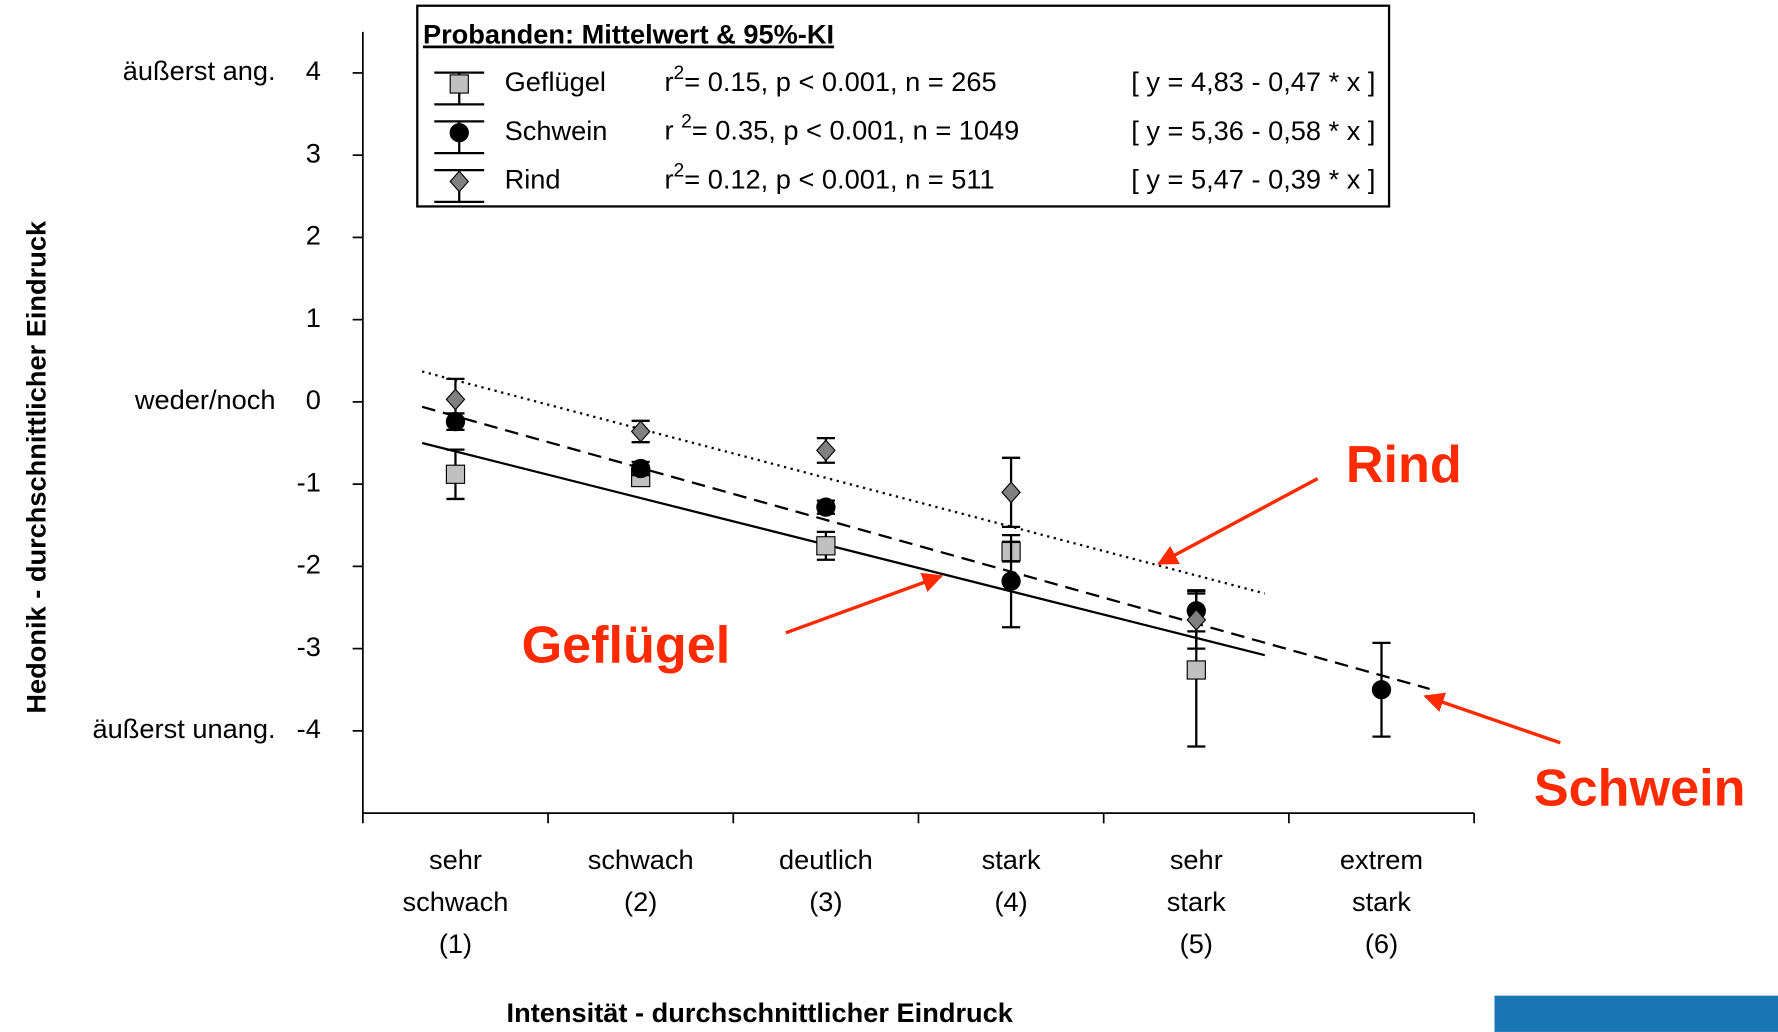  Describe the element at coordinates (199, 70) in the screenshot. I see `y-anchor-label: äußerst ang.` at that location.